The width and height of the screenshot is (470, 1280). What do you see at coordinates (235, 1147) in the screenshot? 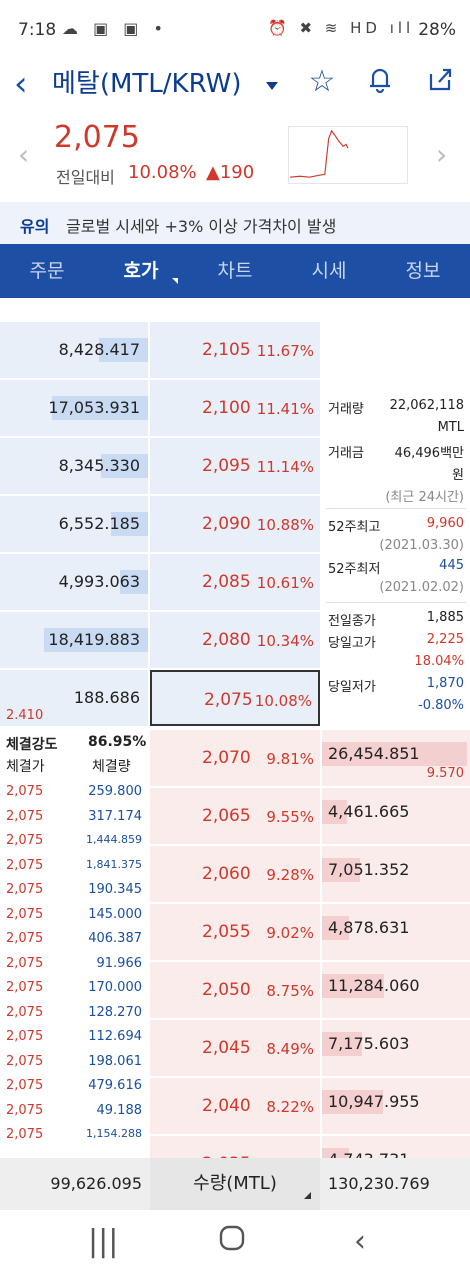
I see `bid-price-row: 2,035 7.96%` at bounding box center [235, 1147].